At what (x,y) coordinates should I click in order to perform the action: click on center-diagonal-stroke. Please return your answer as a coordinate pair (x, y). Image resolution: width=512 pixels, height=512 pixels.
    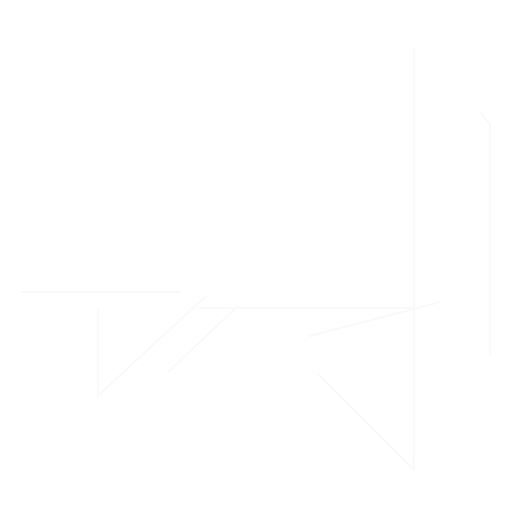
    Looking at the image, I should click on (203, 339).